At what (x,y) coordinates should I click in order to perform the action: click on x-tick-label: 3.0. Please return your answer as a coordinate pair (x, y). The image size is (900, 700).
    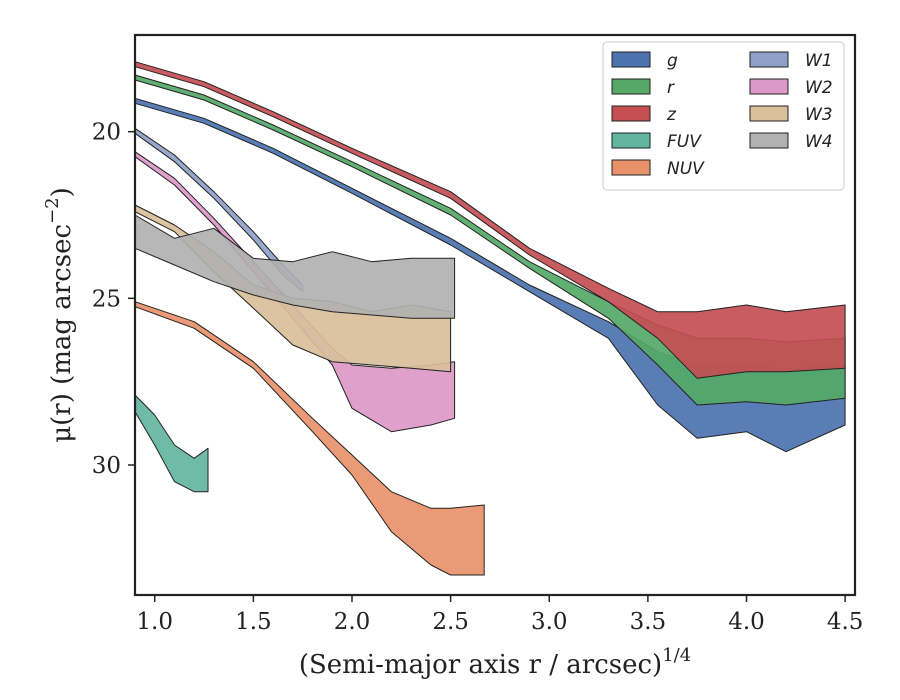
    Looking at the image, I should click on (549, 622).